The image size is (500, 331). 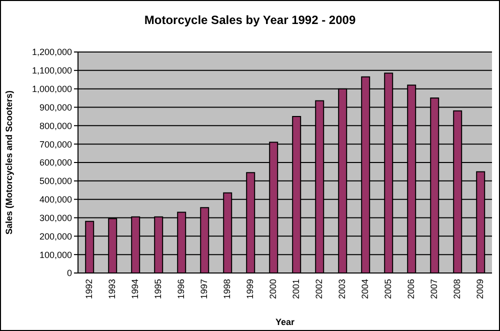 I want to click on y-tick-label: 500,000, so click(x=55, y=181).